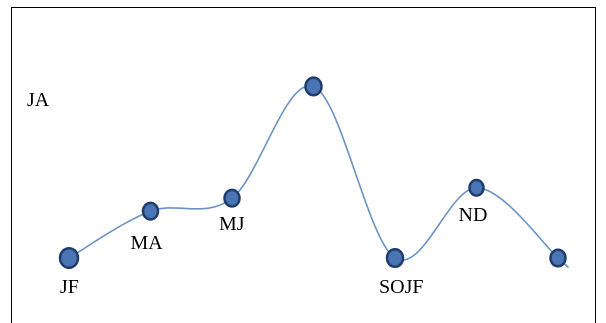 The height and width of the screenshot is (323, 606). I want to click on point-label: JF, so click(69, 287).